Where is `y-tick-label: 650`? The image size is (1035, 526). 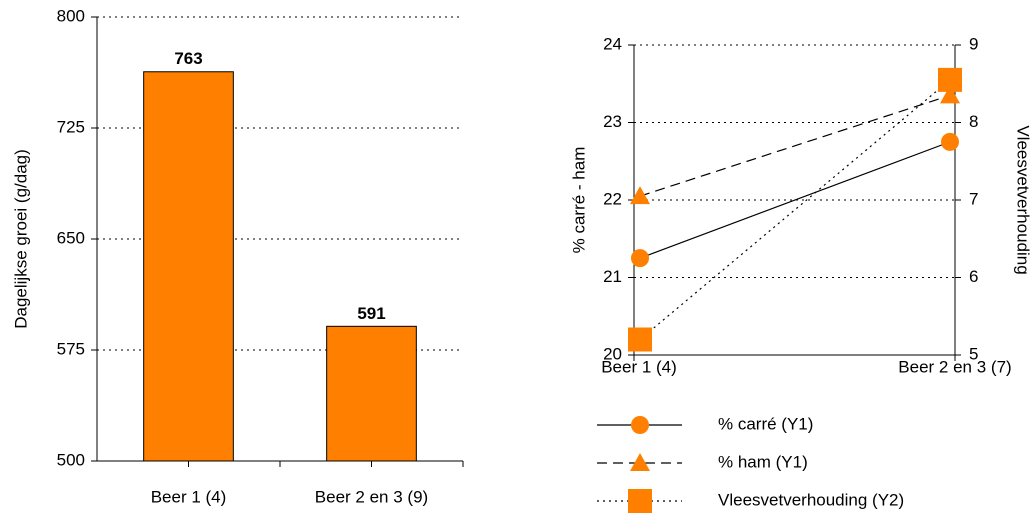
y-tick-label: 650 is located at coordinates (71, 237).